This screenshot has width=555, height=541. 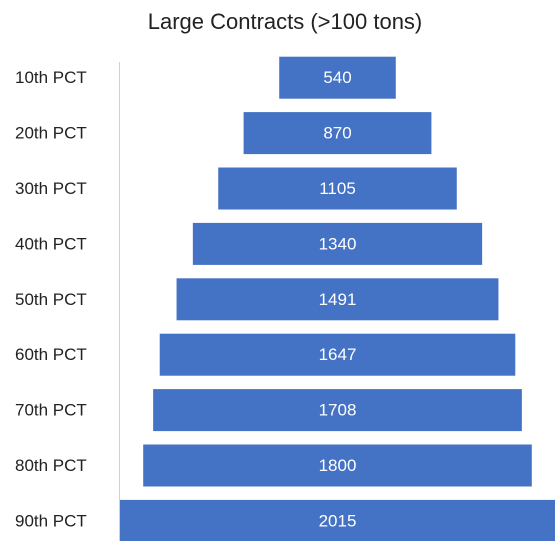 I want to click on data-label: 1647, so click(x=338, y=354).